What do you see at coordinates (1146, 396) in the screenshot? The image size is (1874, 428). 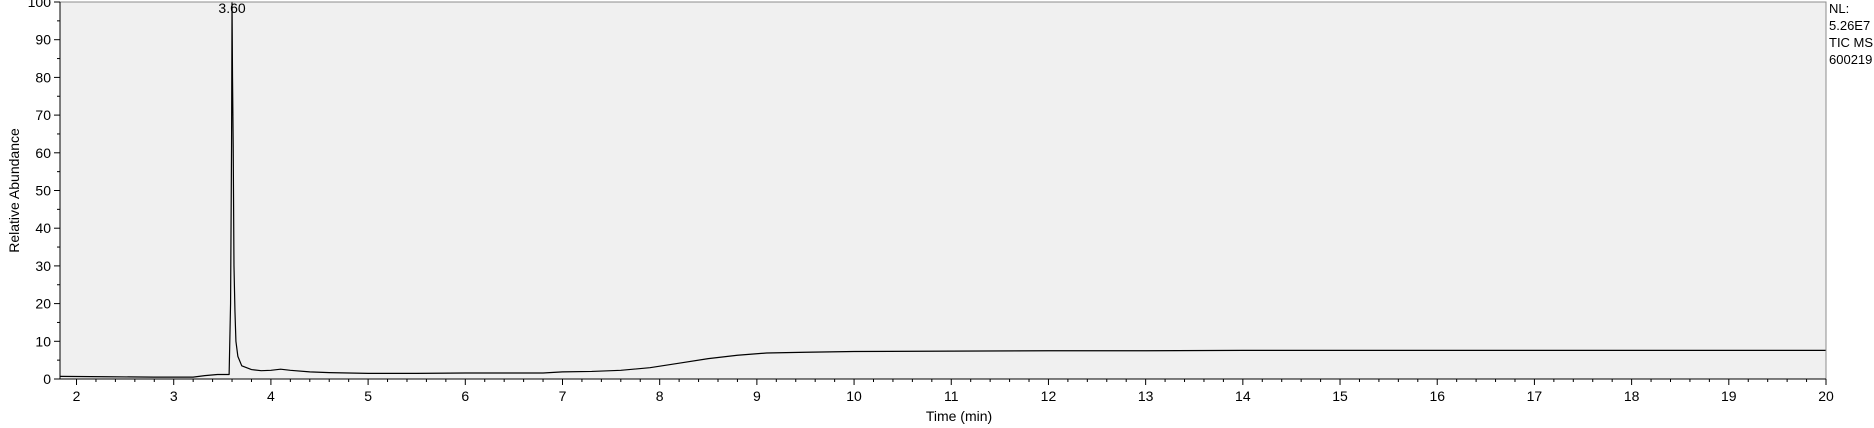 I see `x-tick-label: 13` at bounding box center [1146, 396].